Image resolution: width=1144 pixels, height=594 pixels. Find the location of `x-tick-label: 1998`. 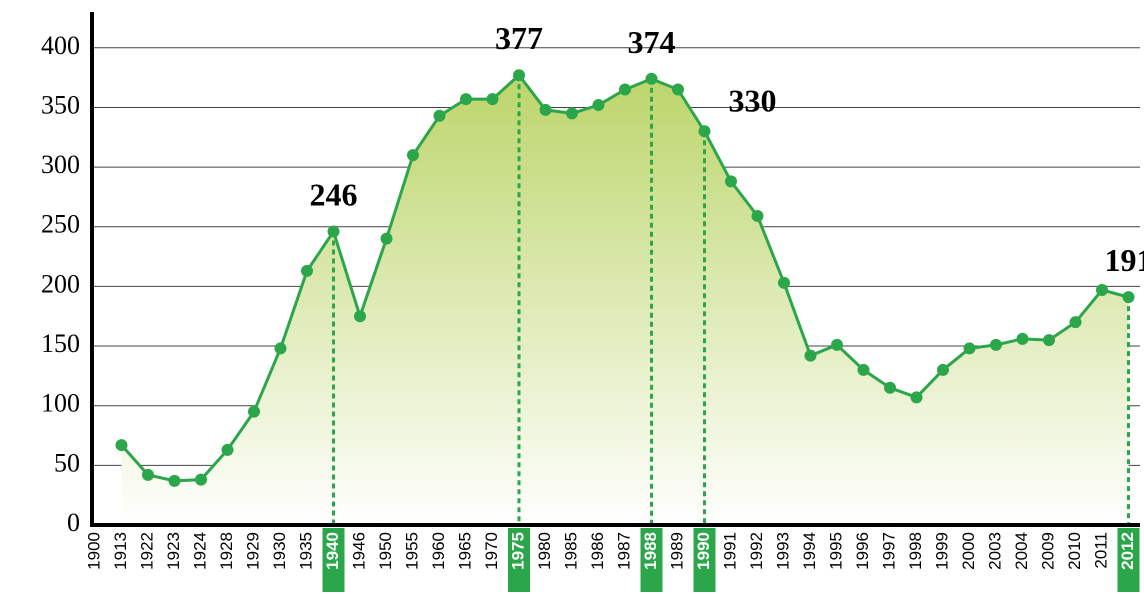

x-tick-label: 1998 is located at coordinates (915, 551).